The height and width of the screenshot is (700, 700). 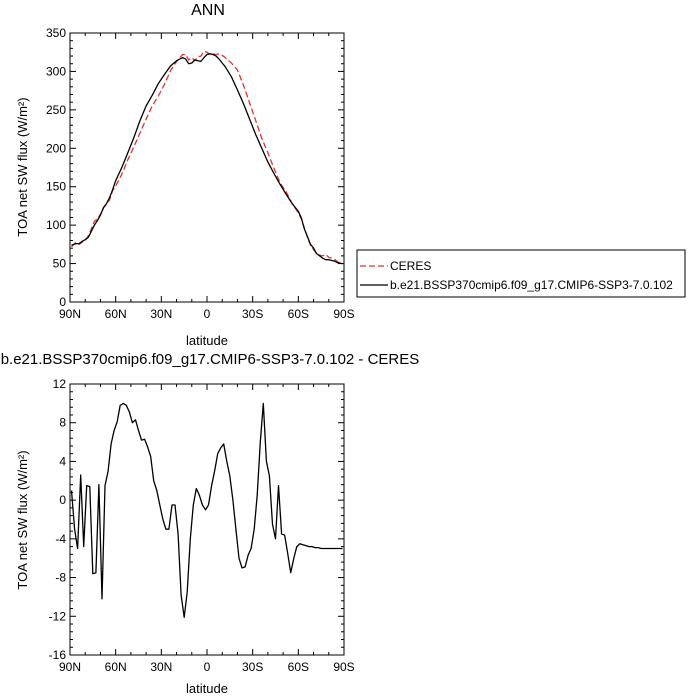 What do you see at coordinates (60, 384) in the screenshot?
I see `y-tick-label: 12` at bounding box center [60, 384].